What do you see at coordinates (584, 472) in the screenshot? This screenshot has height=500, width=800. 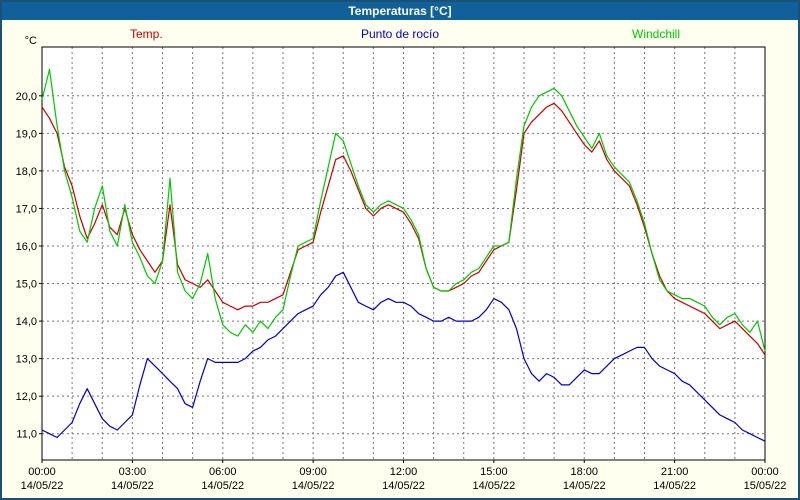 I see `svg-text: 18:00` at bounding box center [584, 472].